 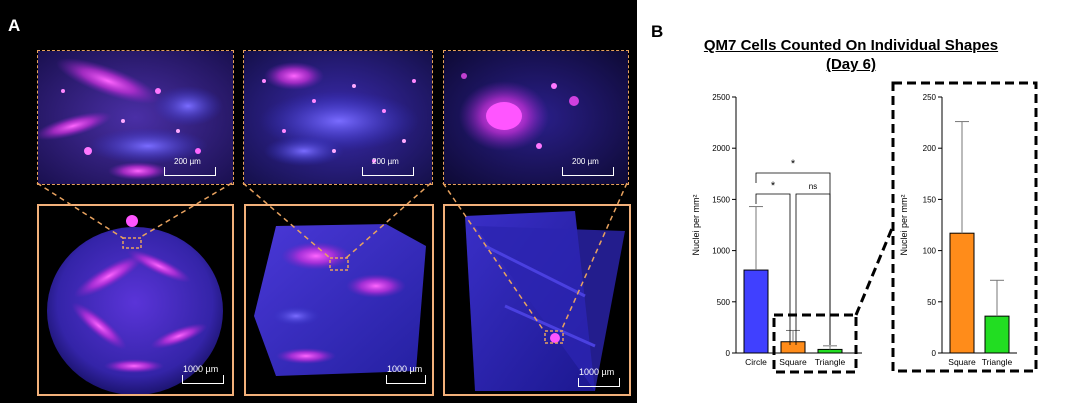 I want to click on y-tick-label: 100, so click(x=930, y=251).